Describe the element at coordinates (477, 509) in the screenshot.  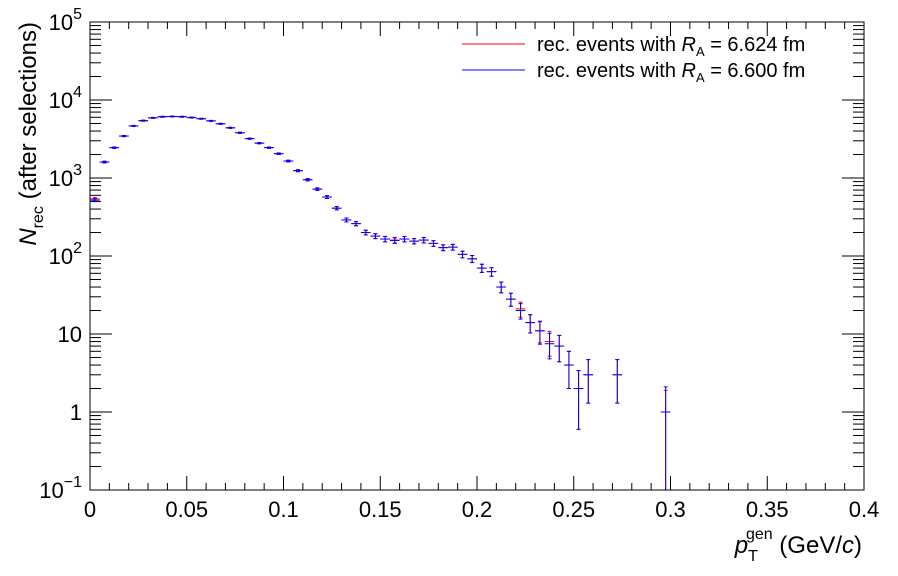
I see `x-tick-label: 0.2` at that location.